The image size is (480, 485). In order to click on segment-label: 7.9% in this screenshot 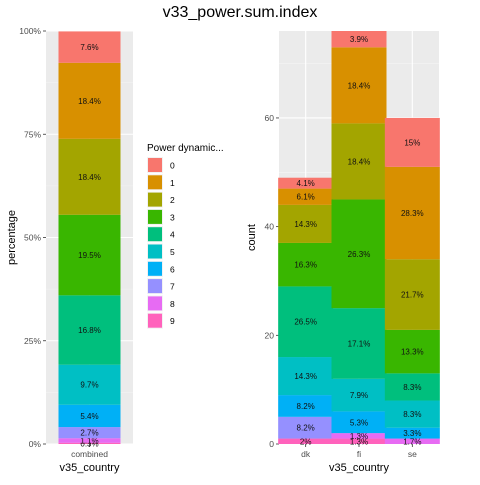, I will do `click(359, 395)`.